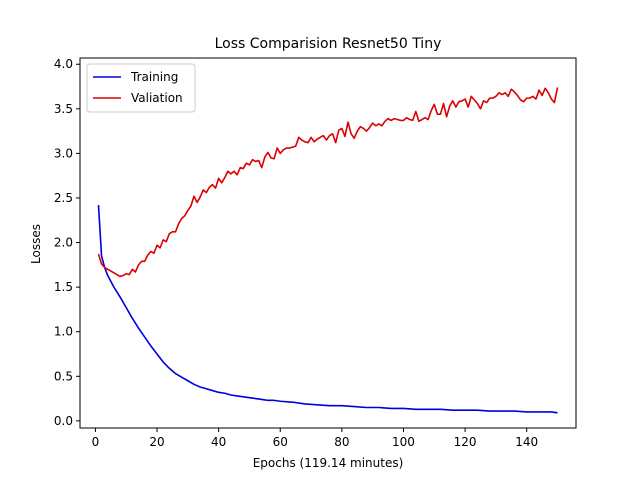 This screenshot has height=480, width=640. Describe the element at coordinates (63, 376) in the screenshot. I see `y-tick-label: 0.5` at that location.